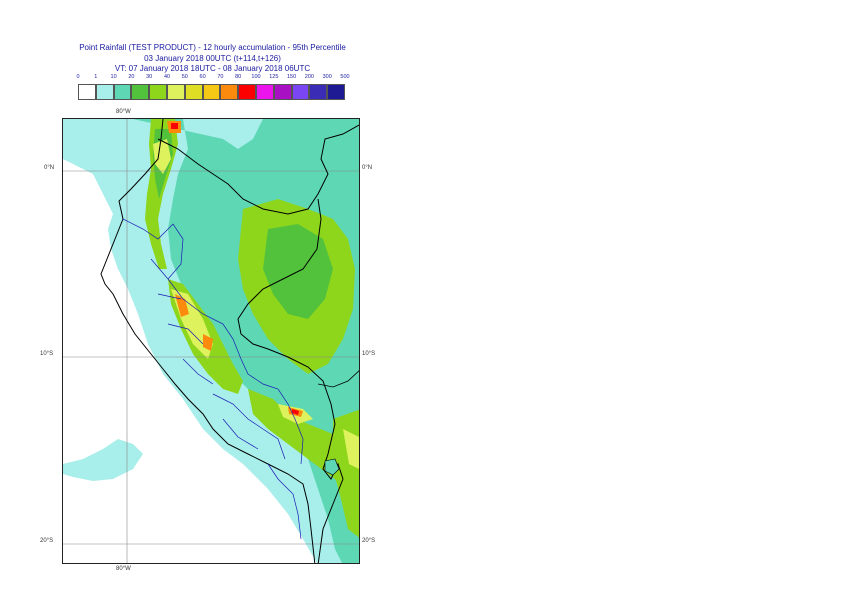 This screenshot has width=842, height=596. Describe the element at coordinates (290, 380) in the screenshot. I see `country-border-east` at that location.